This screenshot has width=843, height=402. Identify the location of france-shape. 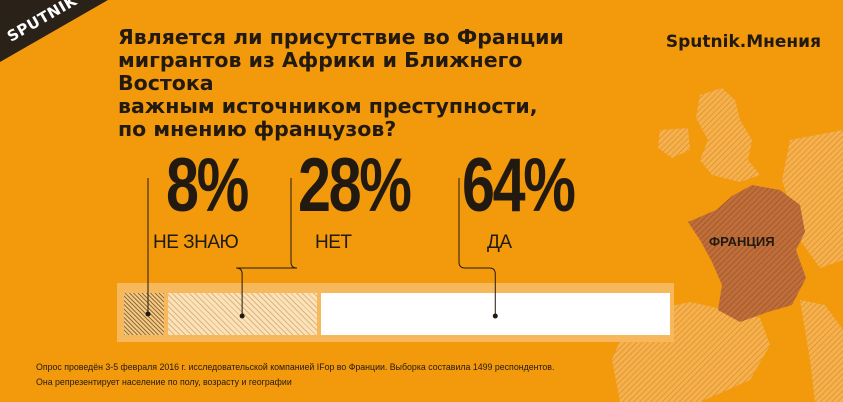
(747, 253).